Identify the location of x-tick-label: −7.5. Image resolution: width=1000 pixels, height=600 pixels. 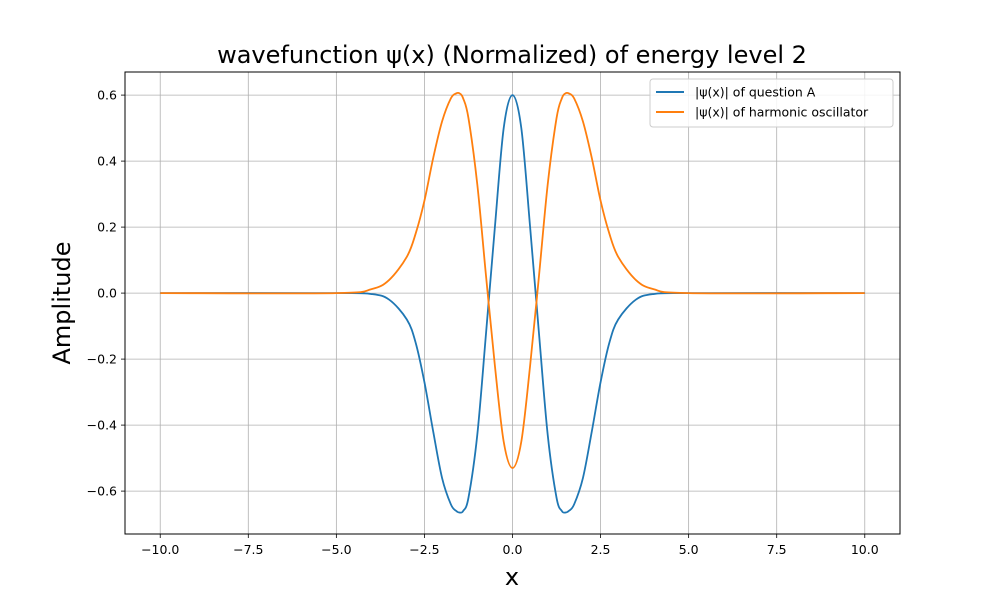
(248, 549).